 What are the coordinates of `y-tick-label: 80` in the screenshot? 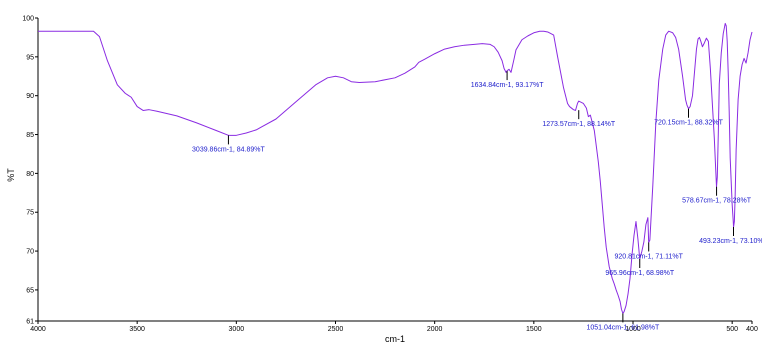 It's located at (30, 174).